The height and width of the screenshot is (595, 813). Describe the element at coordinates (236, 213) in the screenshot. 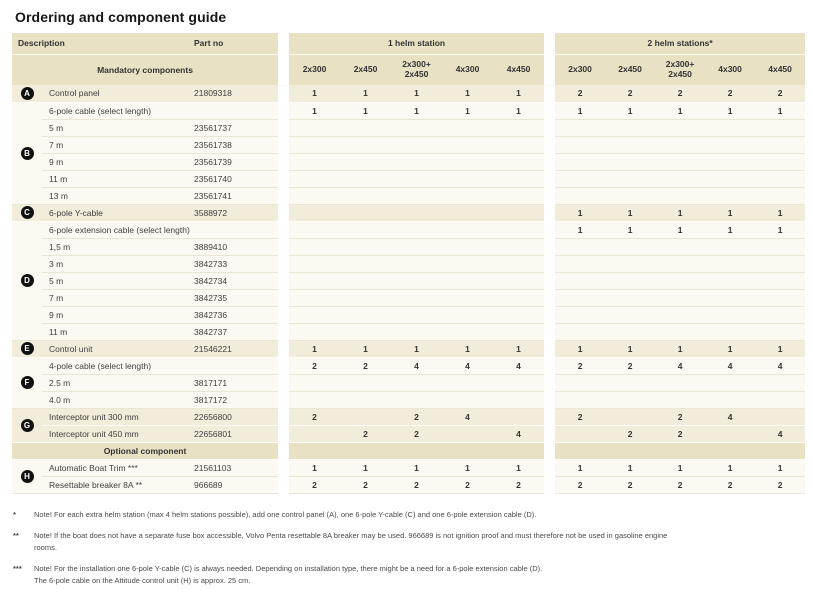

I see `partno-cell: 3588972` at that location.